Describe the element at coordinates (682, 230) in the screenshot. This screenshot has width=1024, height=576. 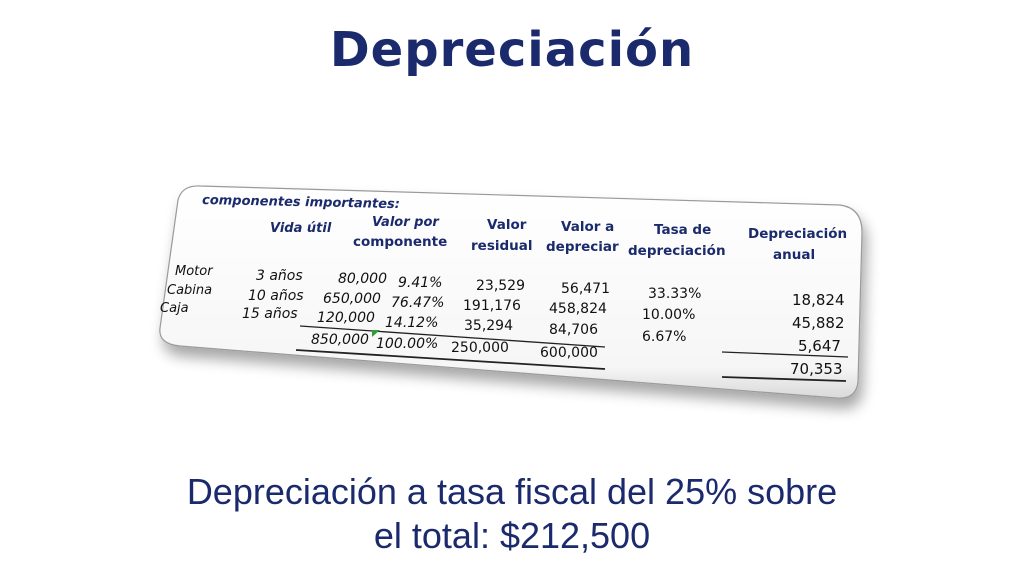
I see `header-tasa-1: Tasa de` at that location.